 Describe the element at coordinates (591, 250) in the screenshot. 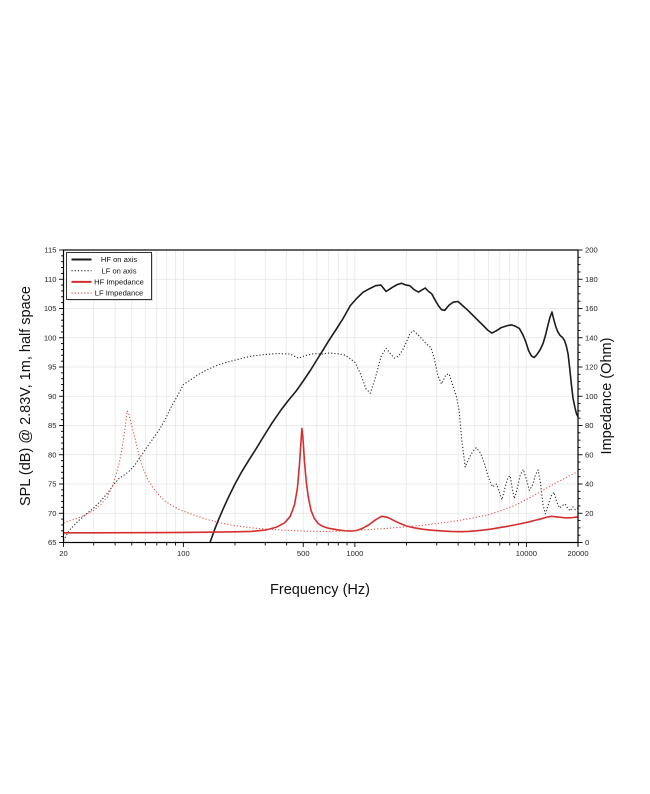

I see `y-right-tick-label: 200` at that location.